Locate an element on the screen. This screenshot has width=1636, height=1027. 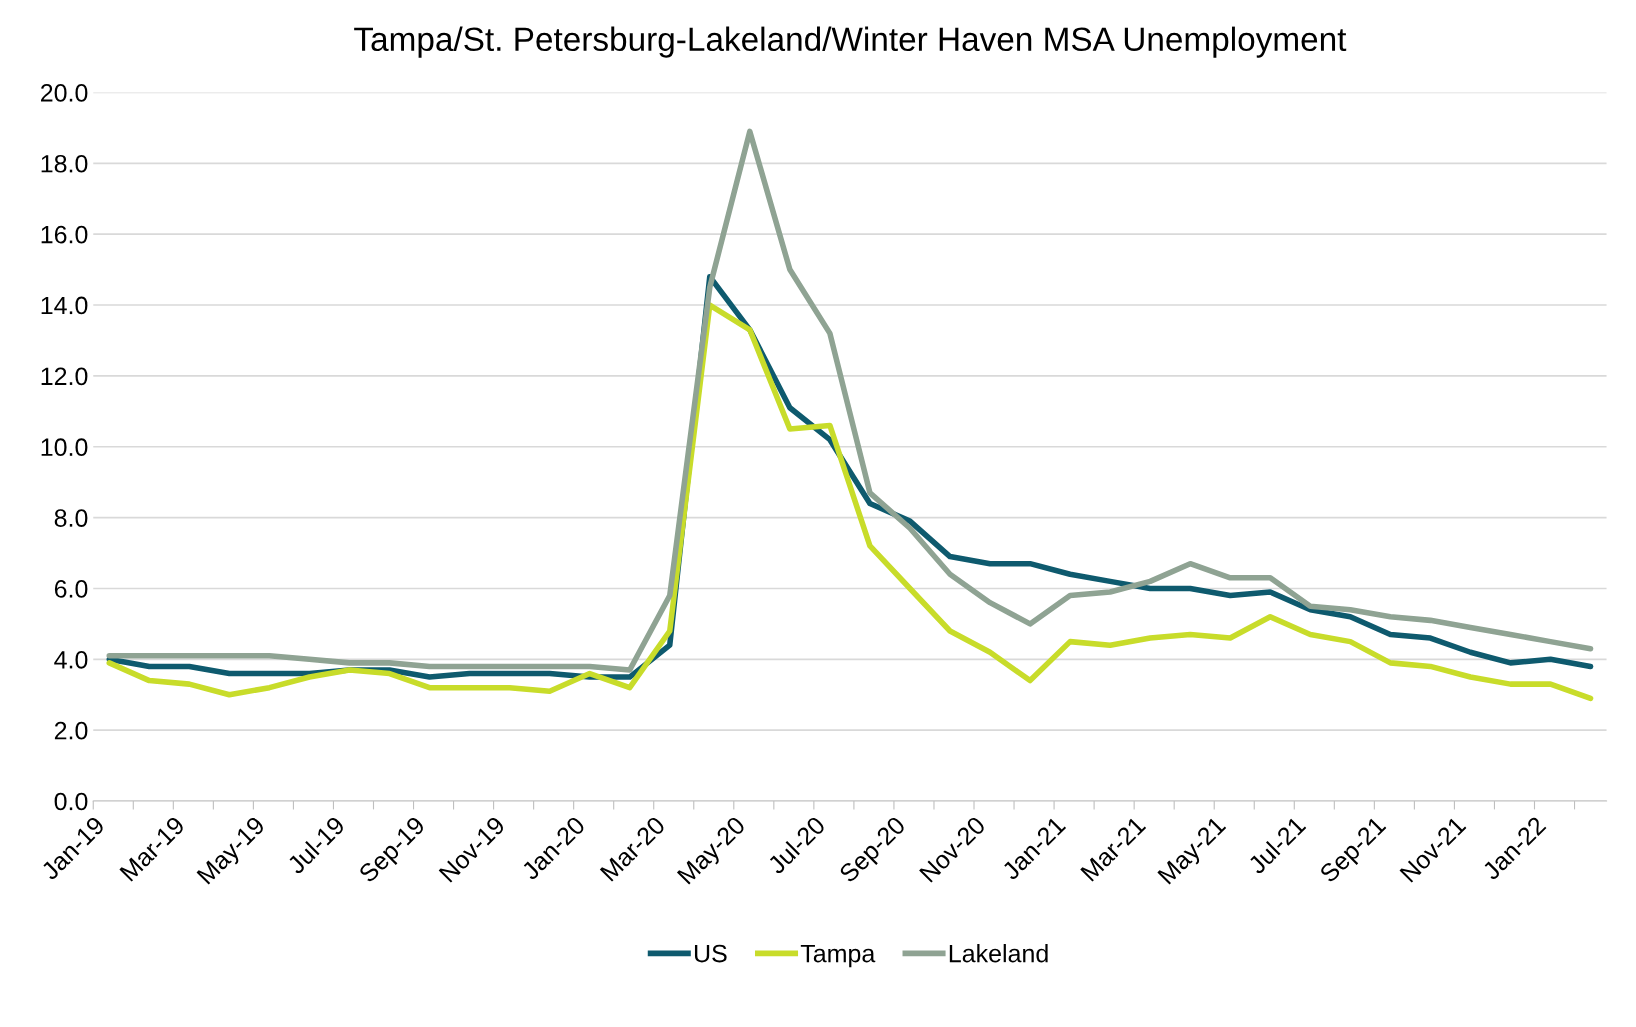
y-tick-label: 20.0 is located at coordinates (64, 93).